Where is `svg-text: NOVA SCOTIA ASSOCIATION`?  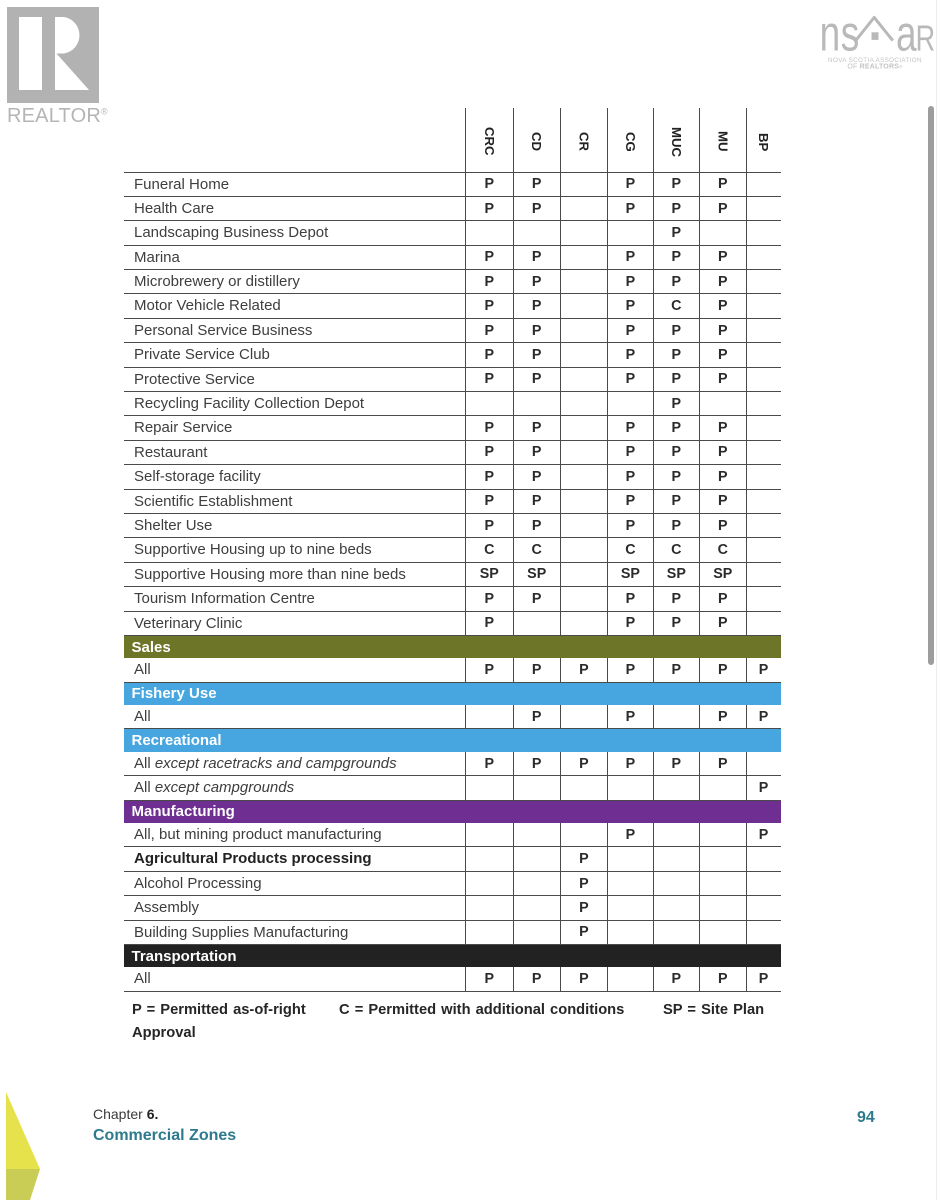 svg-text: NOVA SCOTIA ASSOCIATION is located at coordinates (875, 60).